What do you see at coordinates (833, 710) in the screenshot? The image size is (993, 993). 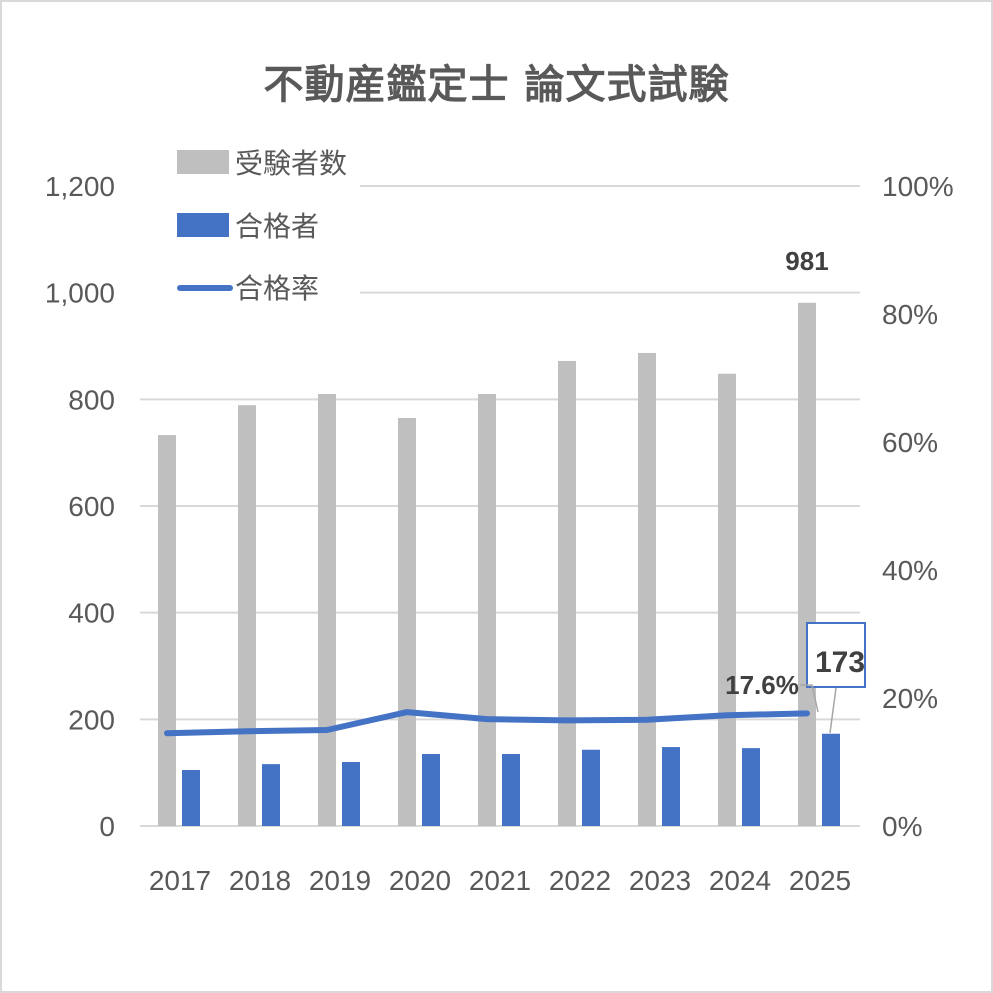 I see `leader-line-passers` at bounding box center [833, 710].